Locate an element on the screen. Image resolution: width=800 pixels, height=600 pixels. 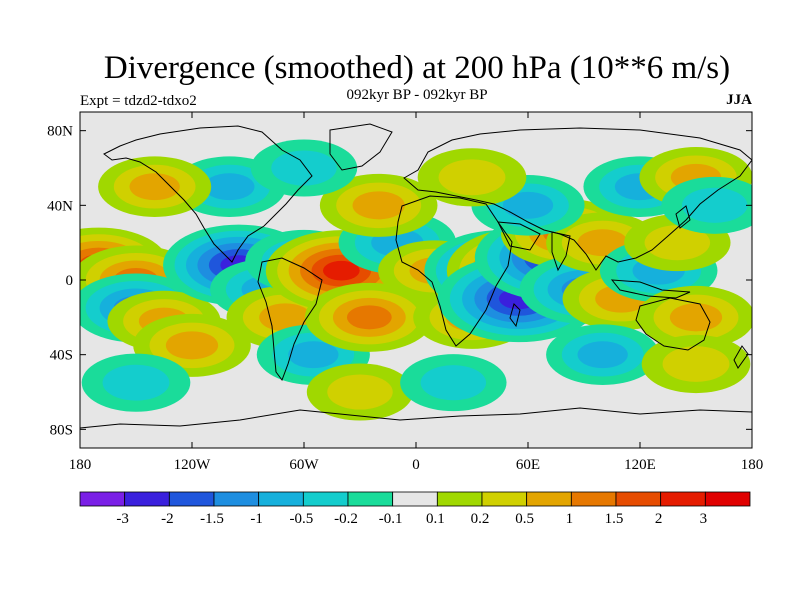
coastline-arabia is located at coordinates (519, 236).